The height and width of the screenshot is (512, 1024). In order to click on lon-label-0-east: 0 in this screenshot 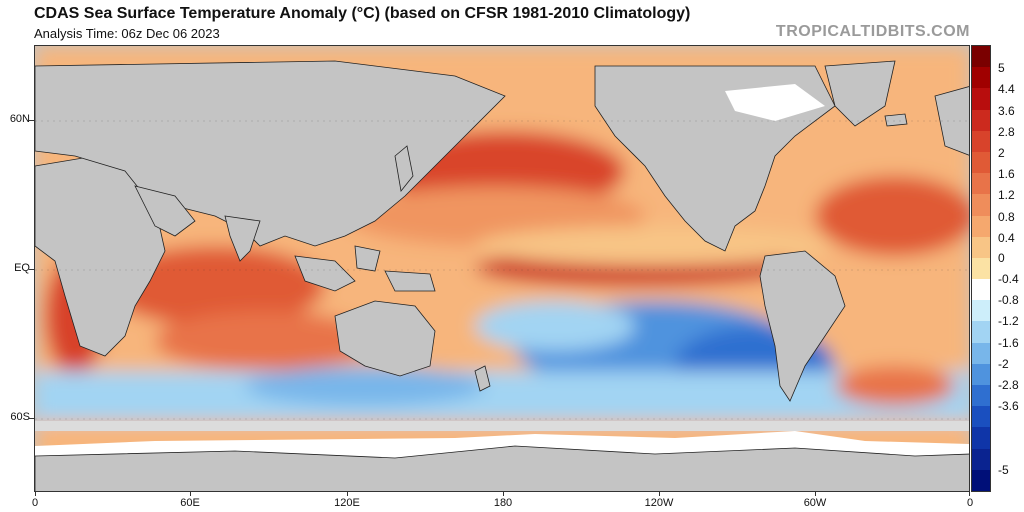, I will do `click(970, 503)`.